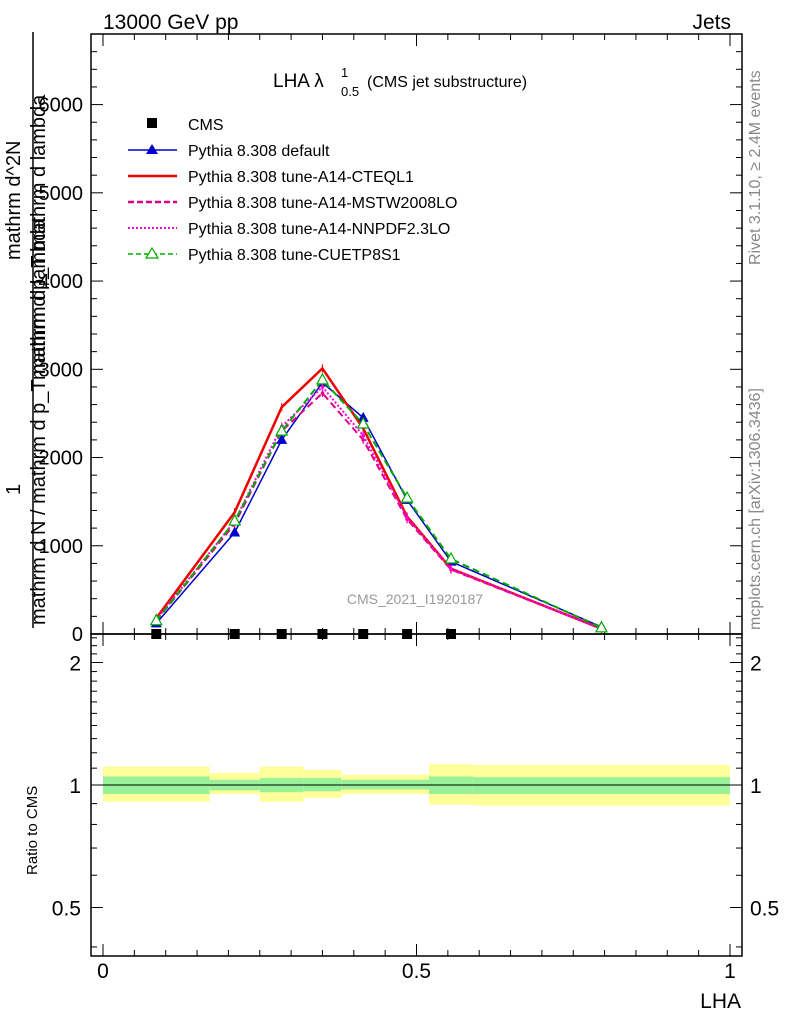 This screenshot has height=1024, width=786. What do you see at coordinates (75, 786) in the screenshot?
I see `ratio-y-tick-label-left: 1` at bounding box center [75, 786].